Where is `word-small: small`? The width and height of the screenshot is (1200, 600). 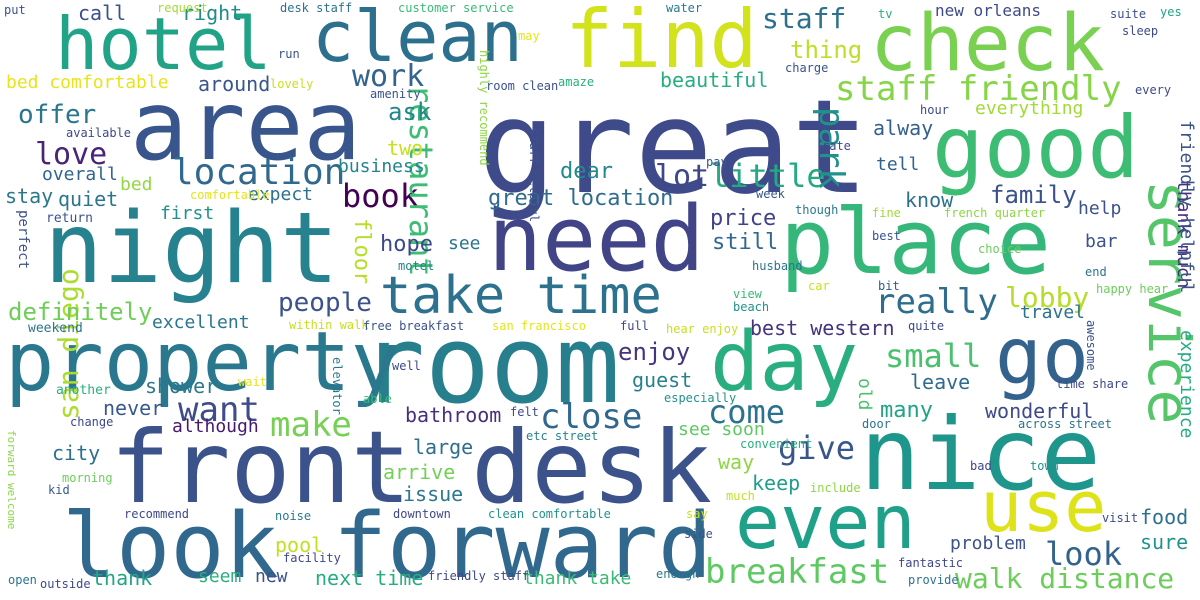 word-small: small is located at coordinates (933, 356).